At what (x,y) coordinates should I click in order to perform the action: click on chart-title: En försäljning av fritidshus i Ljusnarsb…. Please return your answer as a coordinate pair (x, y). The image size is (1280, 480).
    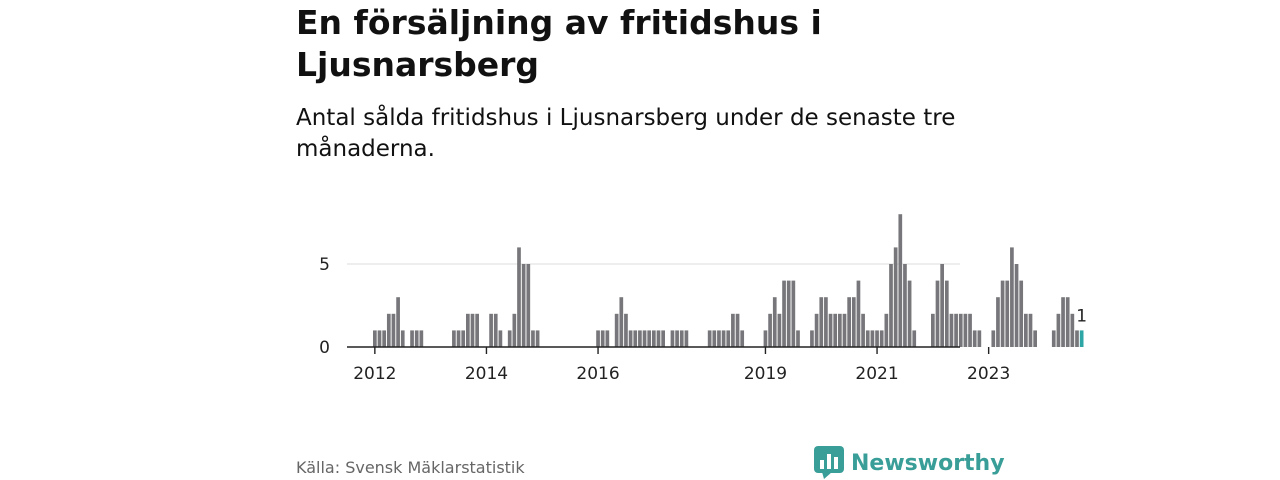
    Looking at the image, I should click on (559, 43).